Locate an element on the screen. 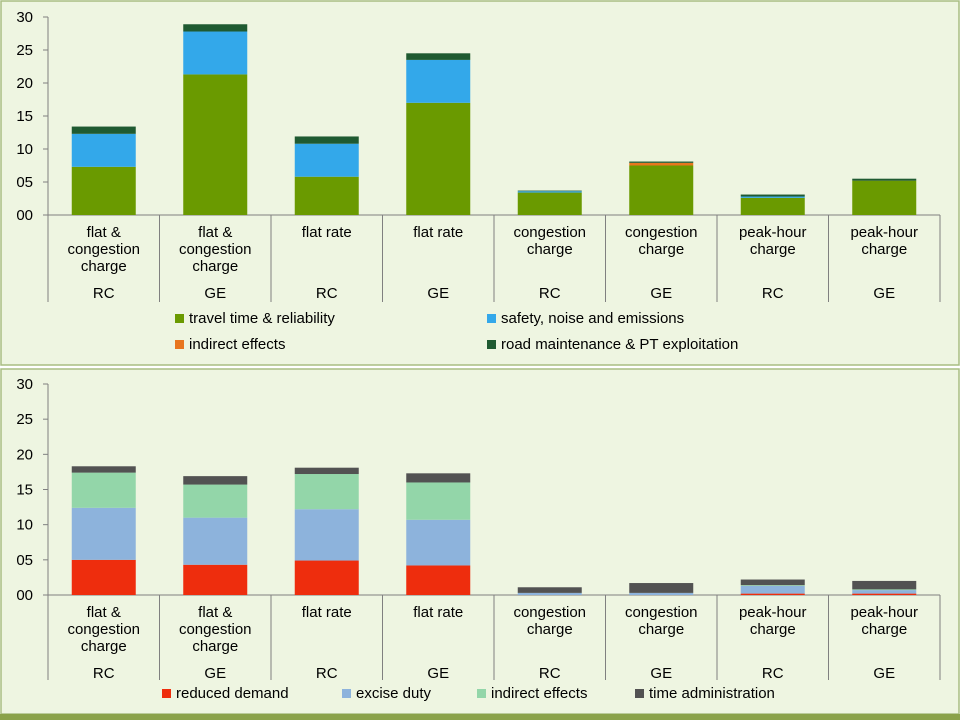 Image resolution: width=960 pixels, height=720 pixels. legend-label: time administration is located at coordinates (712, 693).